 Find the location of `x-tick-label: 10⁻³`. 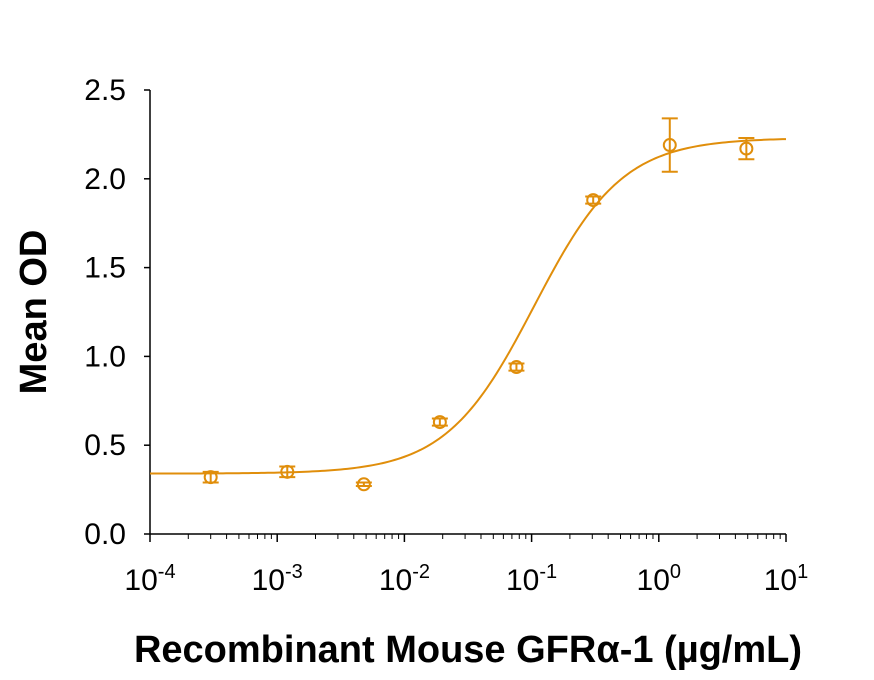

x-tick-label: 10⁻³ is located at coordinates (277, 579).